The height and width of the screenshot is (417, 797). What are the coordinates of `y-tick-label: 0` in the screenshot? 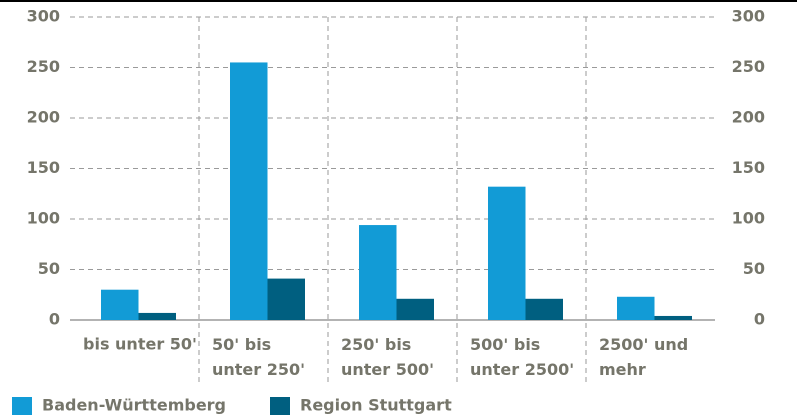 It's located at (54, 319).